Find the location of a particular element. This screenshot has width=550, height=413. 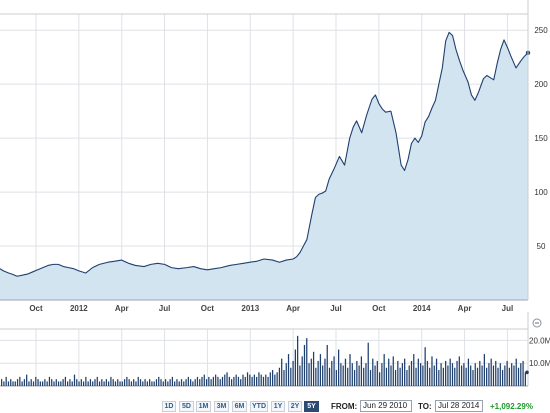

range-button-1m: 1M is located at coordinates (203, 406).